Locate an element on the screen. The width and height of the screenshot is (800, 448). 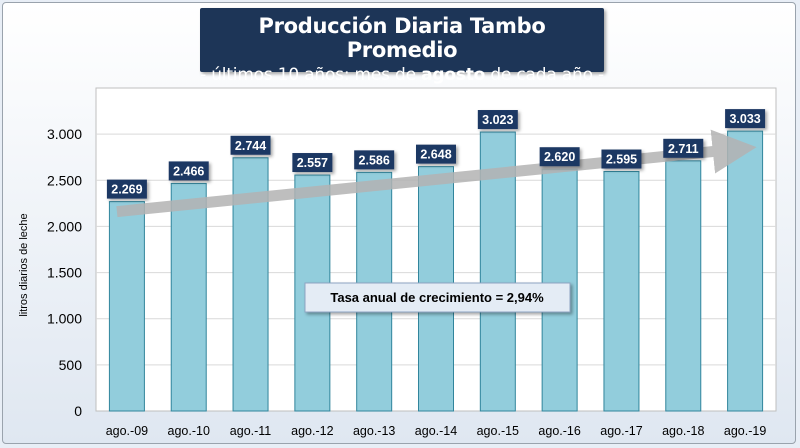
y-tick-label: 3.000 is located at coordinates (64, 134).